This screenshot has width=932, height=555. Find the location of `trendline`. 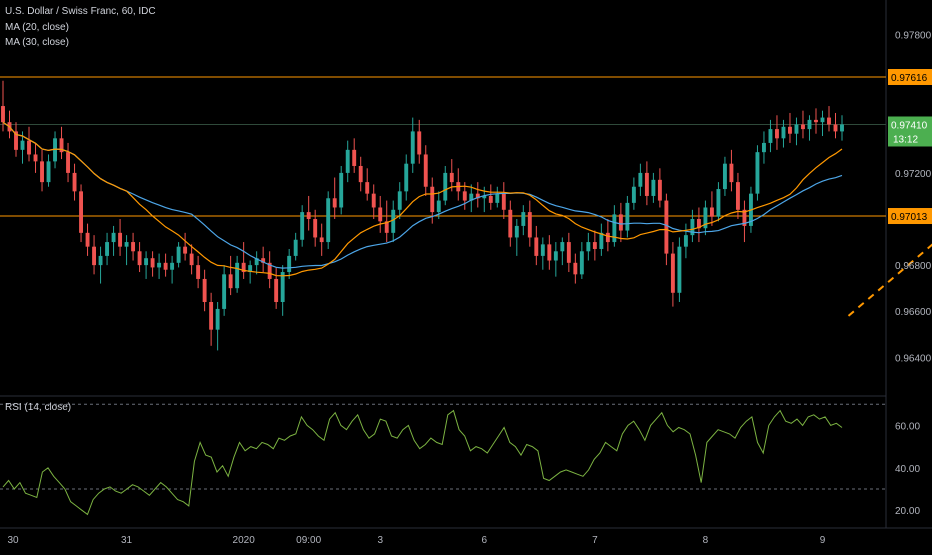

trendline is located at coordinates (889, 233).